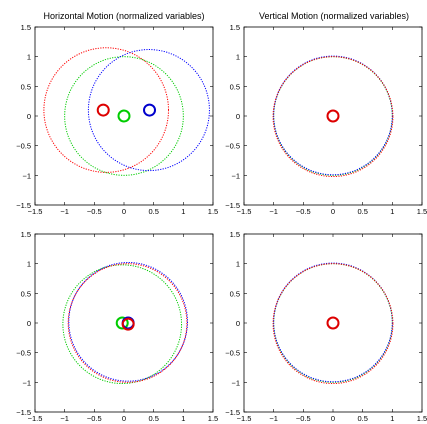 The height and width of the screenshot is (424, 427). I want to click on panel-title: Vertical Motion (normalized variables), so click(334, 16).